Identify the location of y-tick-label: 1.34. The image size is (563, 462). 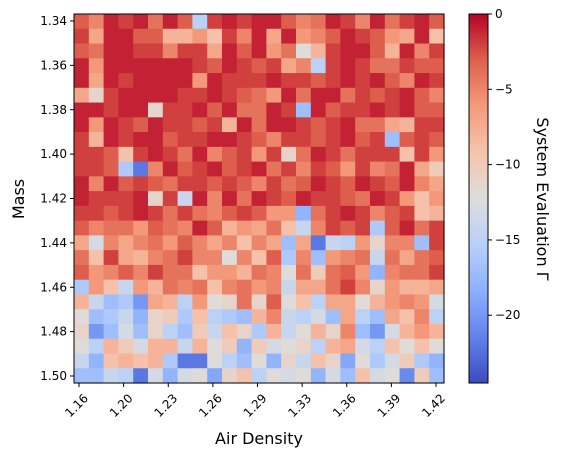
(53, 21).